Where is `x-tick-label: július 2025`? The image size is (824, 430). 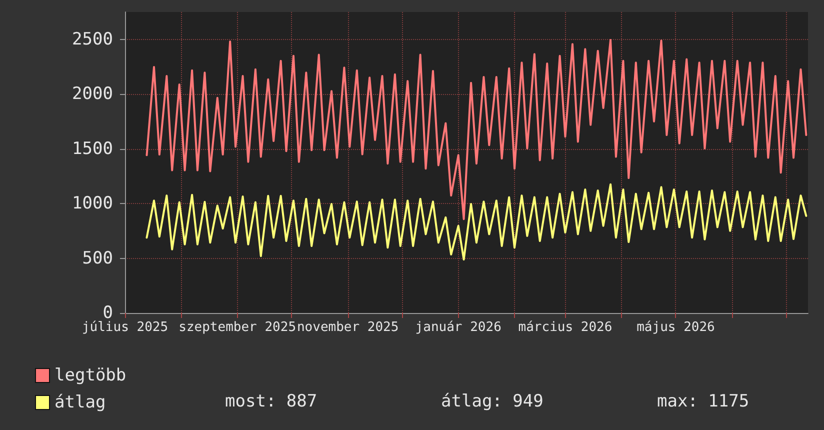
x-tick-label: július 2025 is located at coordinates (125, 327).